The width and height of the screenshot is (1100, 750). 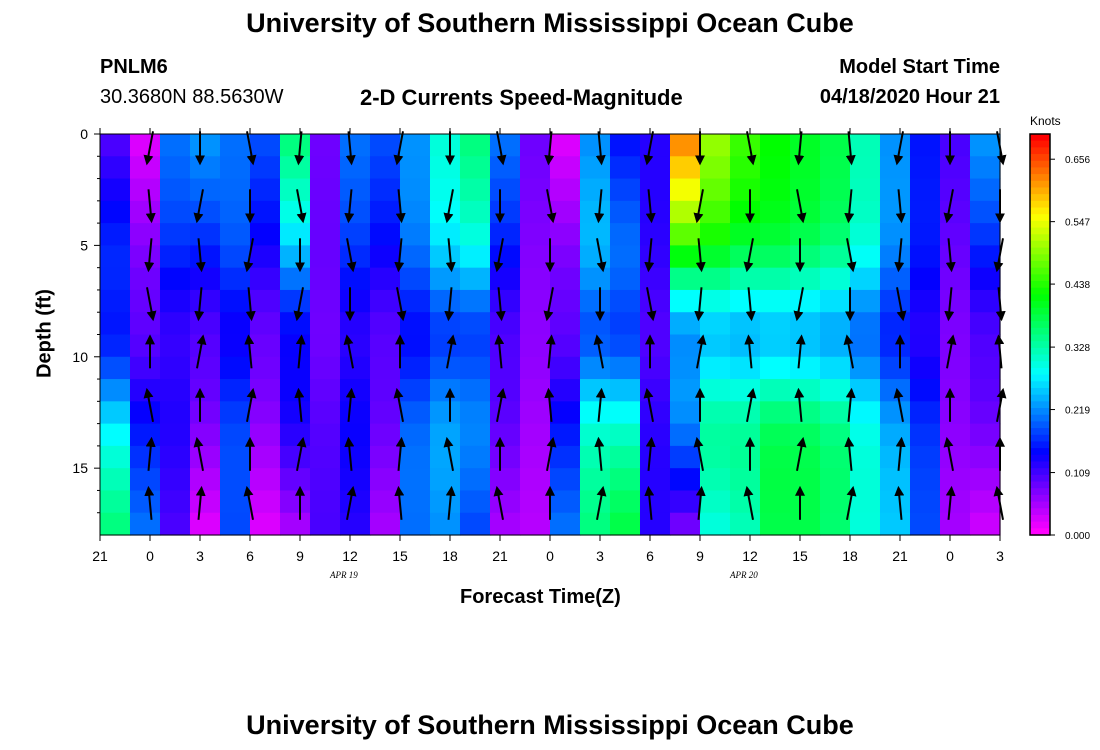 What do you see at coordinates (600, 556) in the screenshot?
I see `x-tick-label: 3` at bounding box center [600, 556].